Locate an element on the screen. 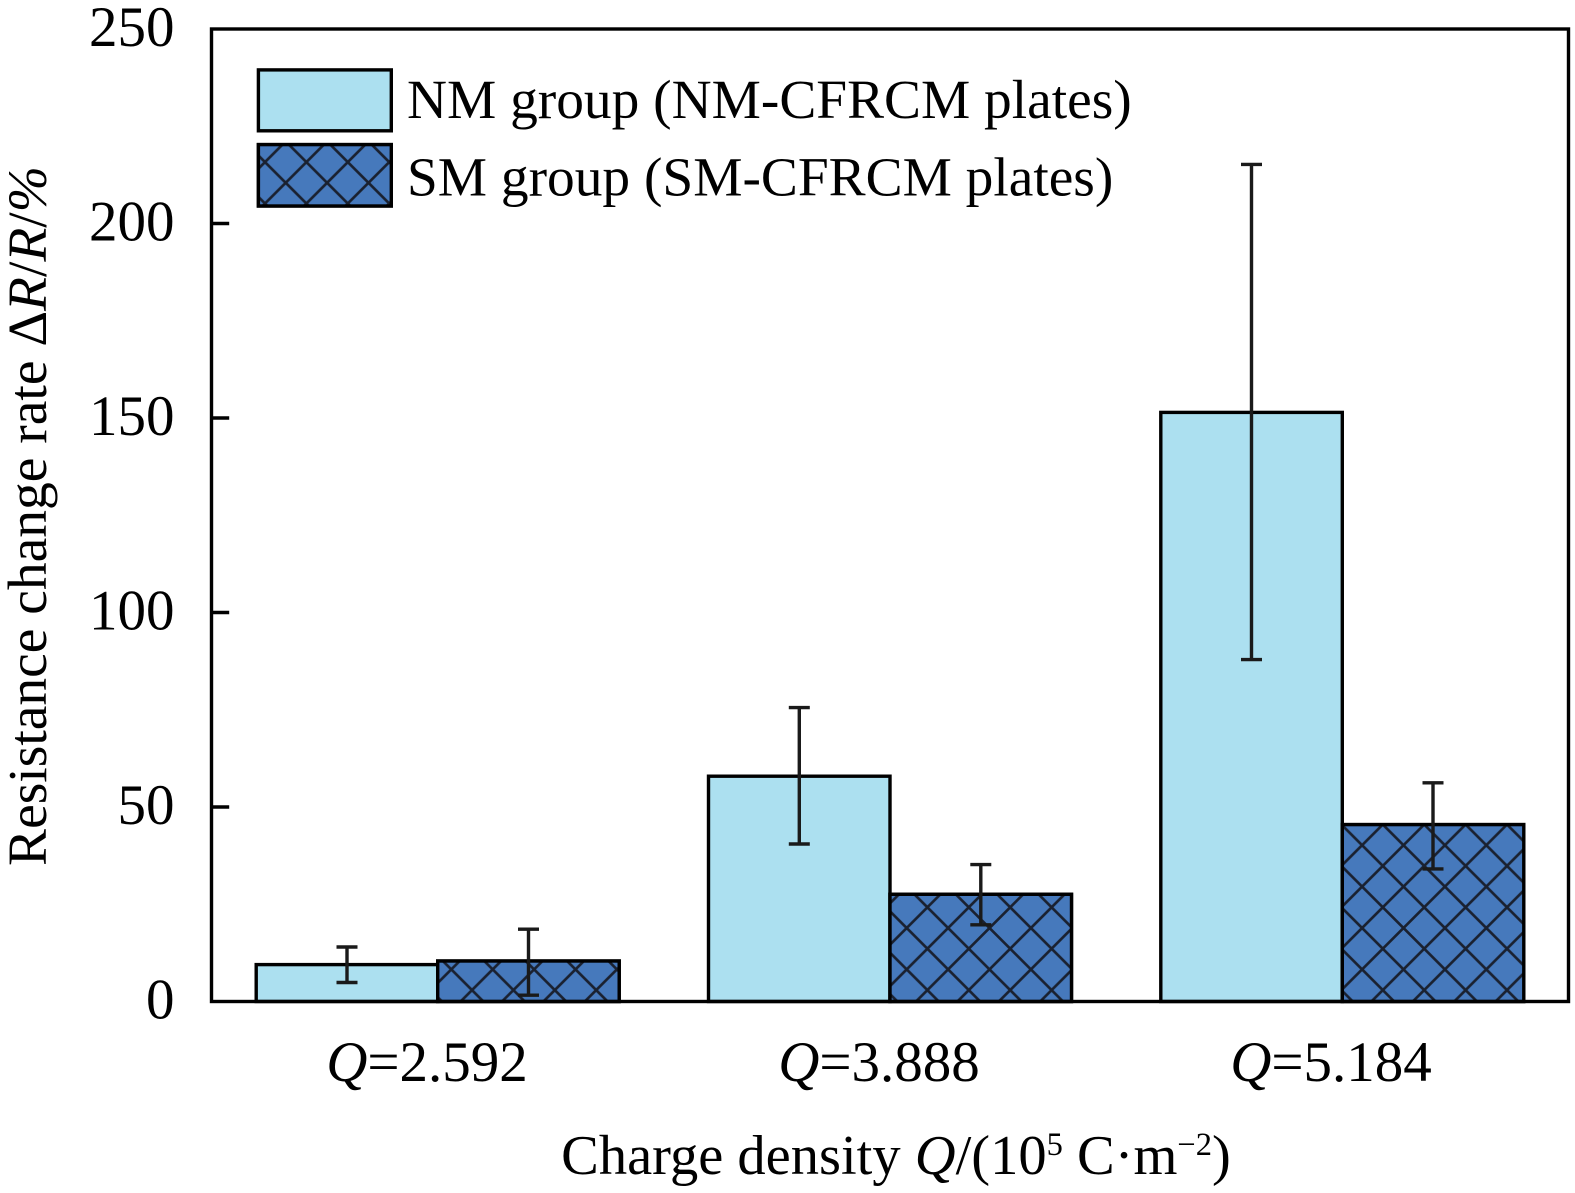  svg-text: NM group (NM-CFRCM plates) is located at coordinates (769, 99).